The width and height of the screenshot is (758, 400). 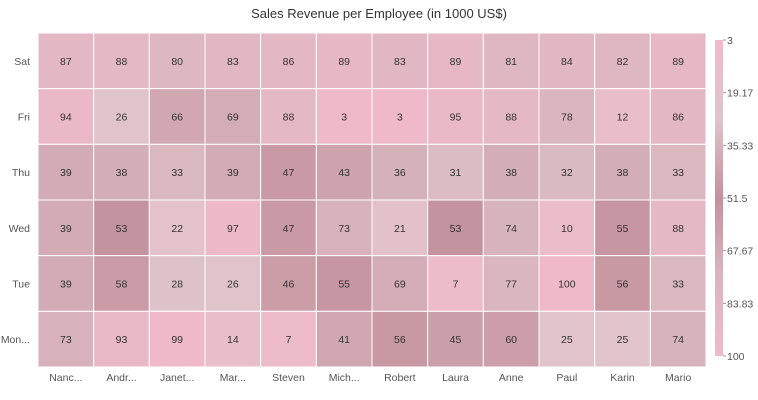 I want to click on color-legend: 3 19.17 35.33 51.5 67.67 83.83 100, so click(x=734, y=199).